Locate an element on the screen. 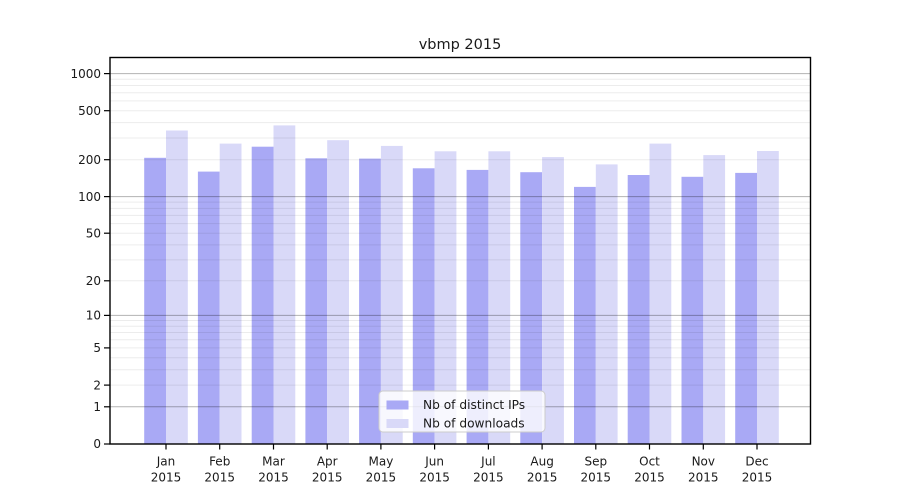  y-tick-label: 500 is located at coordinates (89, 111).